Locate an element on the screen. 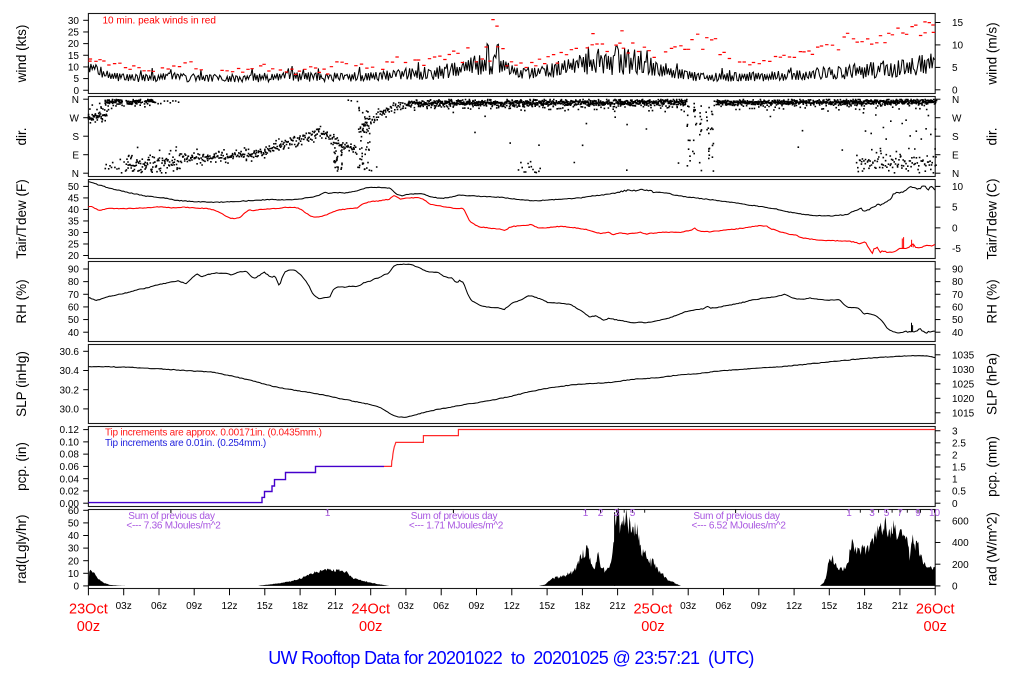  svg-text: 0.10 is located at coordinates (70, 443).